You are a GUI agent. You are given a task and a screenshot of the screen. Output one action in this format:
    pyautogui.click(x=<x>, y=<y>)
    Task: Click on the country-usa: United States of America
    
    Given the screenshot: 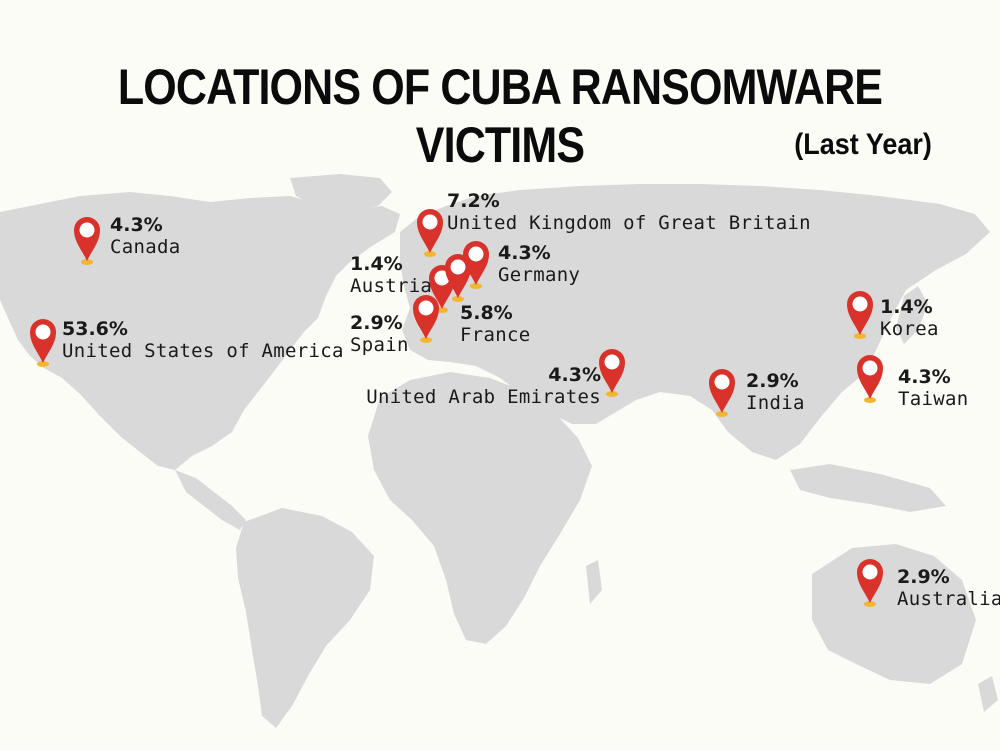 What is the action you would take?
    pyautogui.click(x=203, y=351)
    